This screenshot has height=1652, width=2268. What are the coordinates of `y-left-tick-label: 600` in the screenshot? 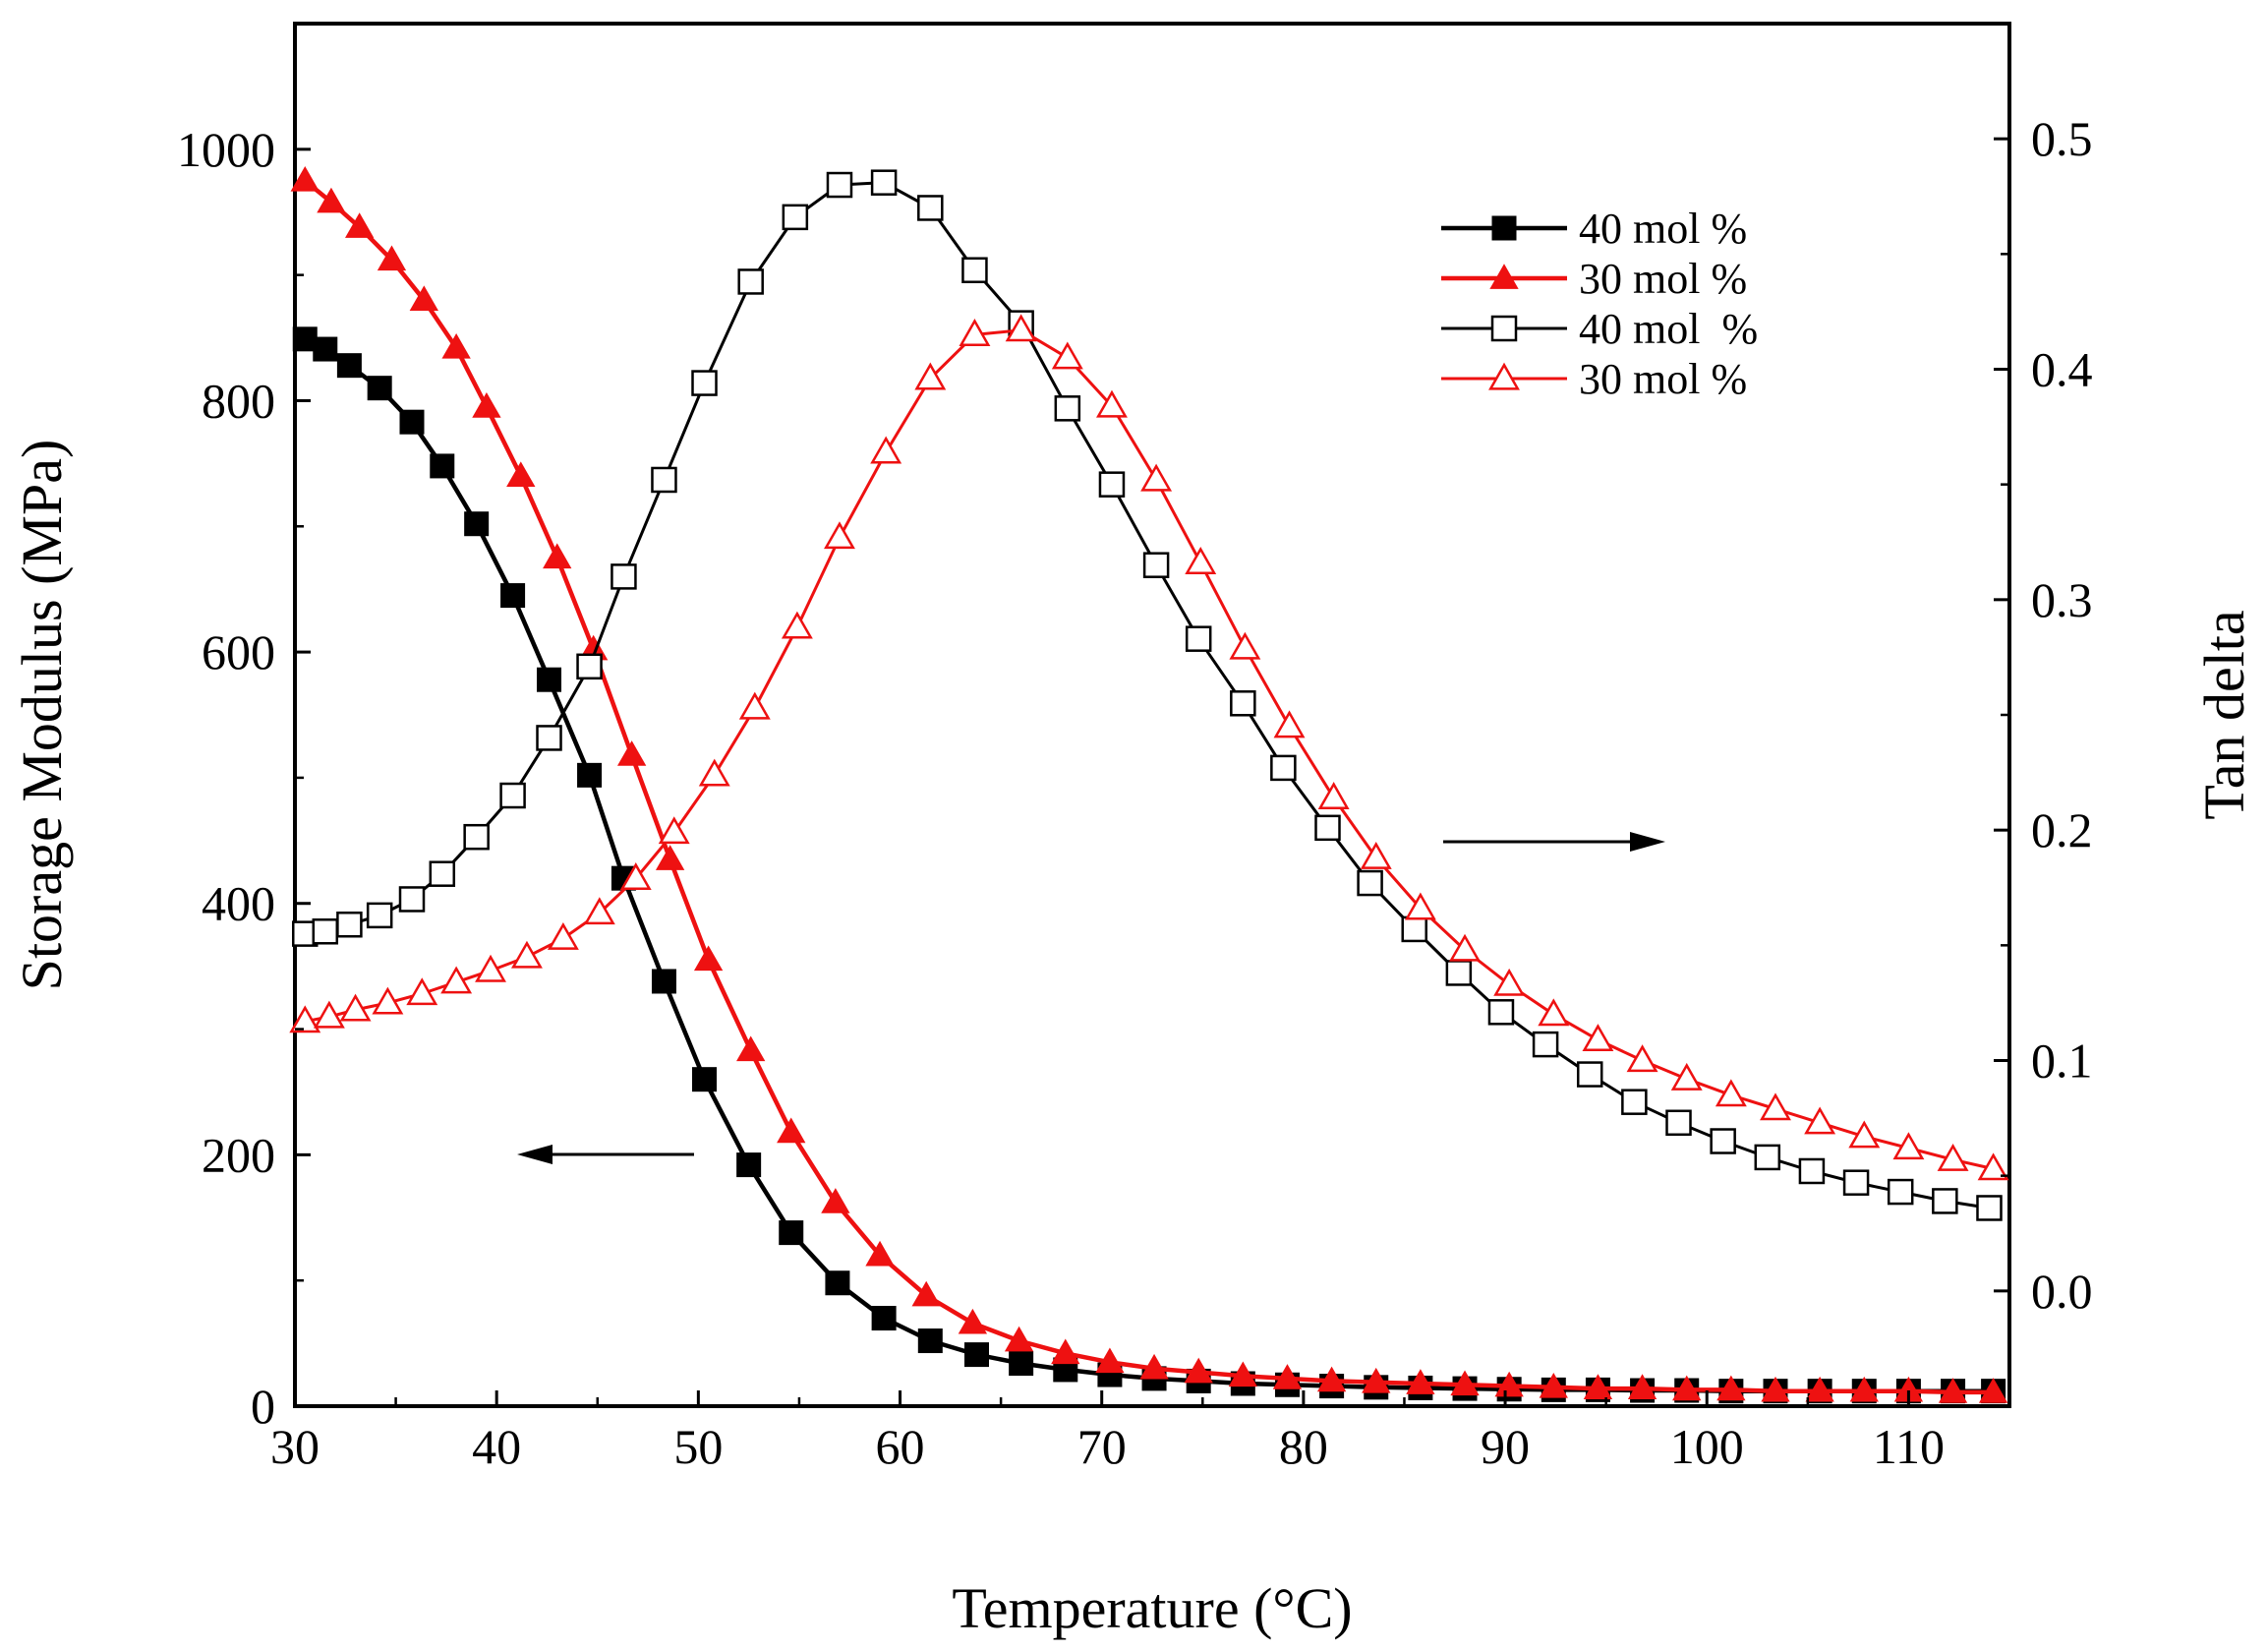 It's located at (238, 651).